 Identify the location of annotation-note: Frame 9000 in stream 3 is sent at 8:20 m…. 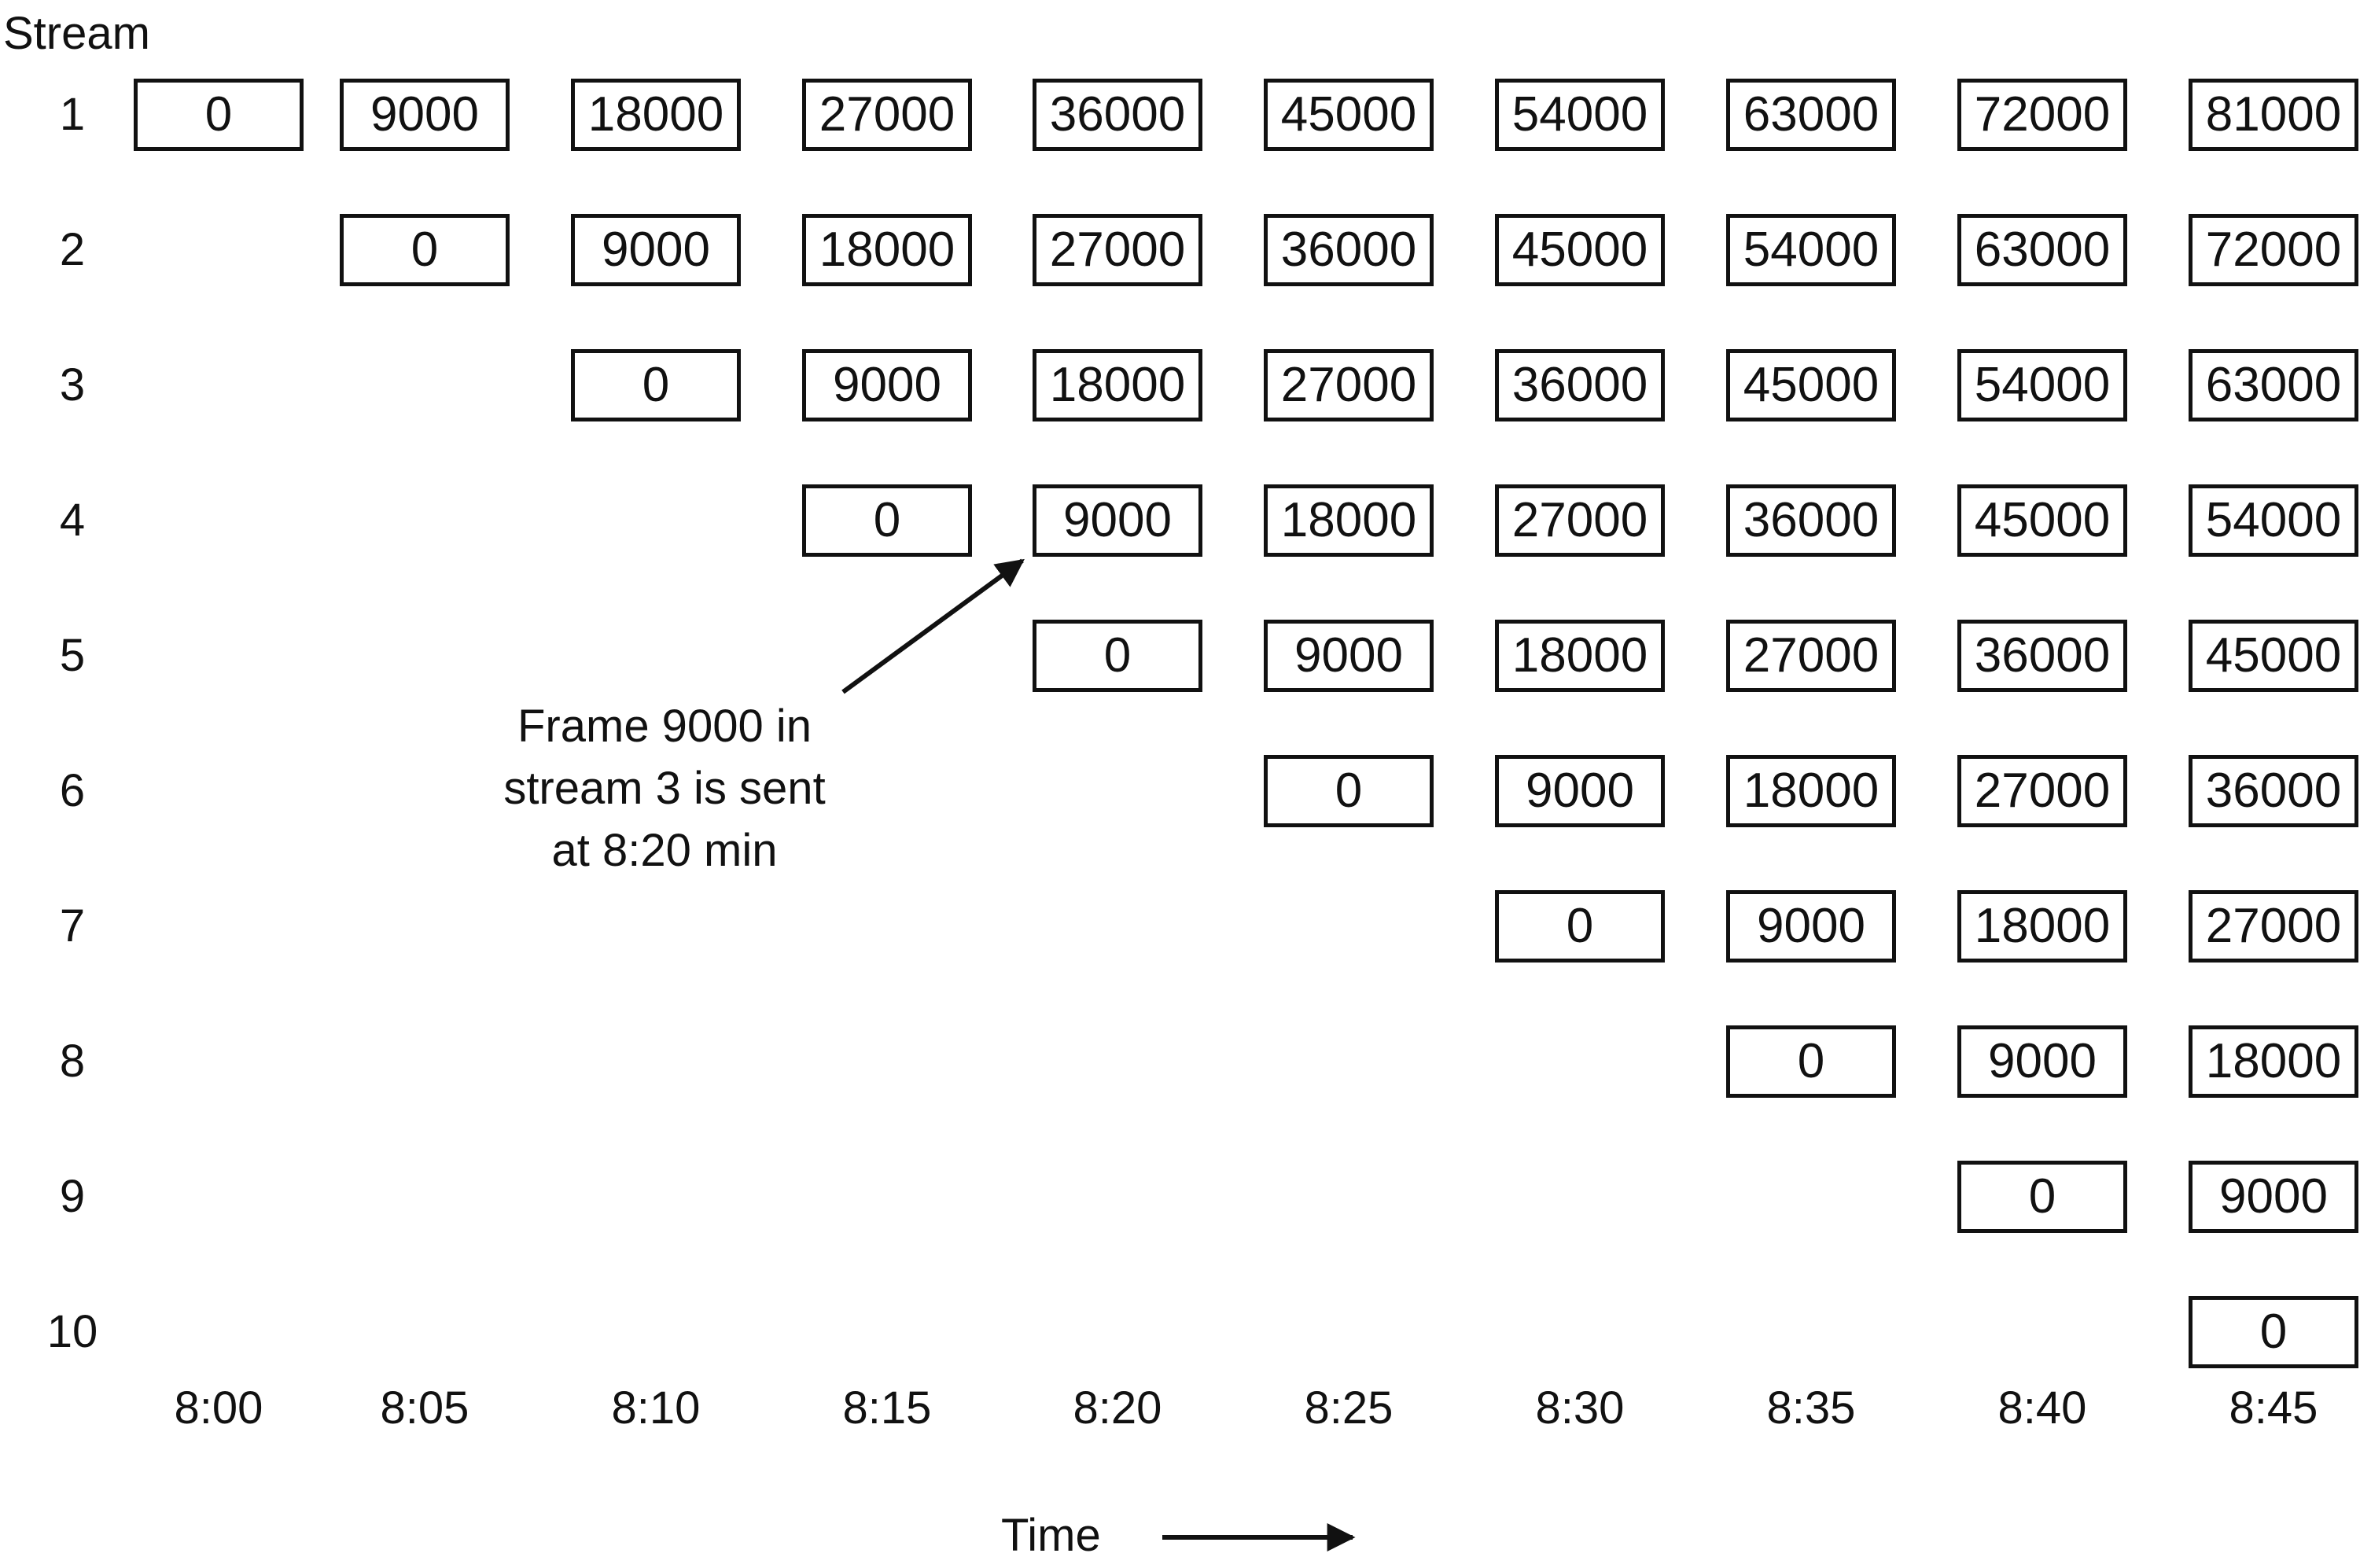
(664, 788).